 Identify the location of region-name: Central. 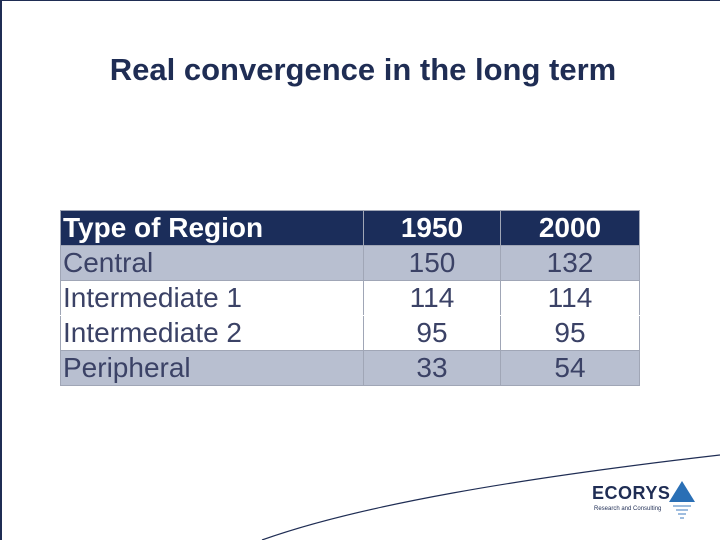
(212, 263).